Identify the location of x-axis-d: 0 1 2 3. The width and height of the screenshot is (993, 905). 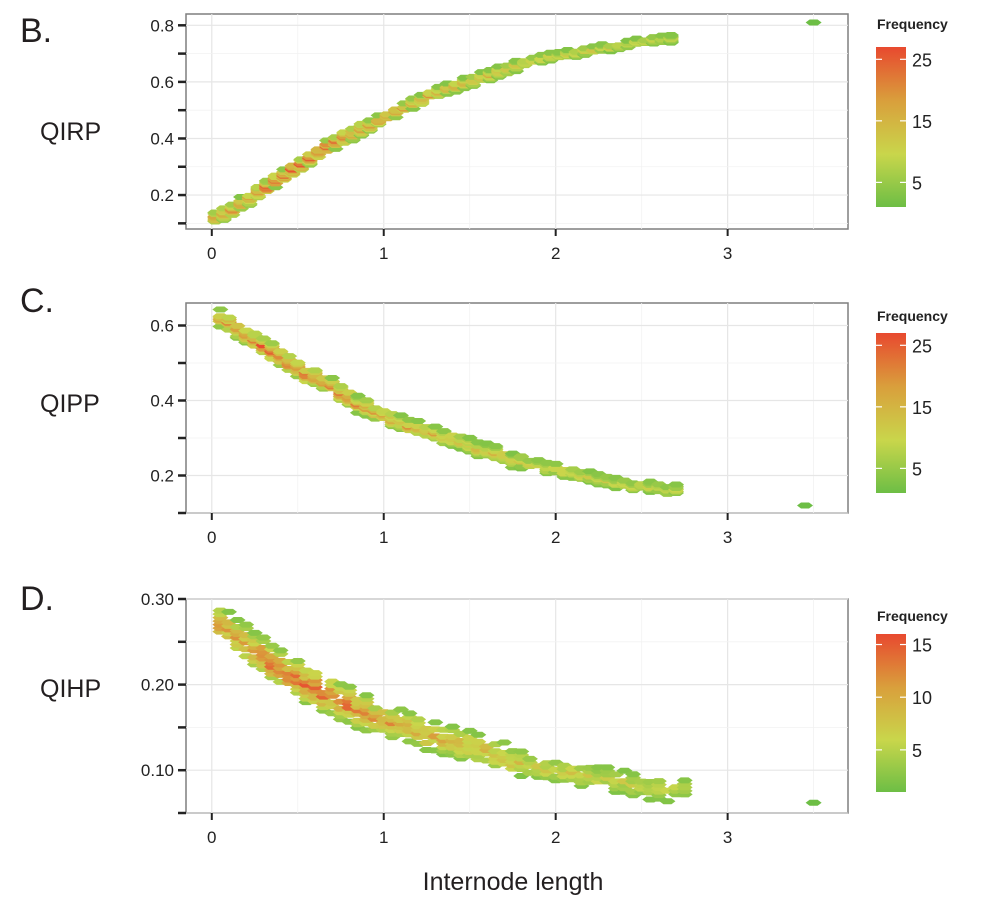
(469, 830).